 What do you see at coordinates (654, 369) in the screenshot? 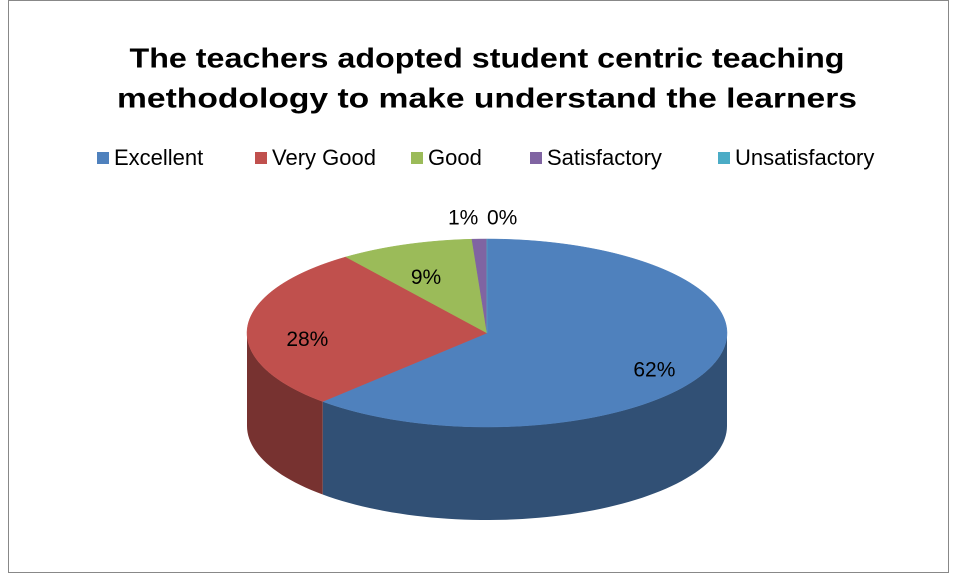
I see `data-label: 62%` at bounding box center [654, 369].